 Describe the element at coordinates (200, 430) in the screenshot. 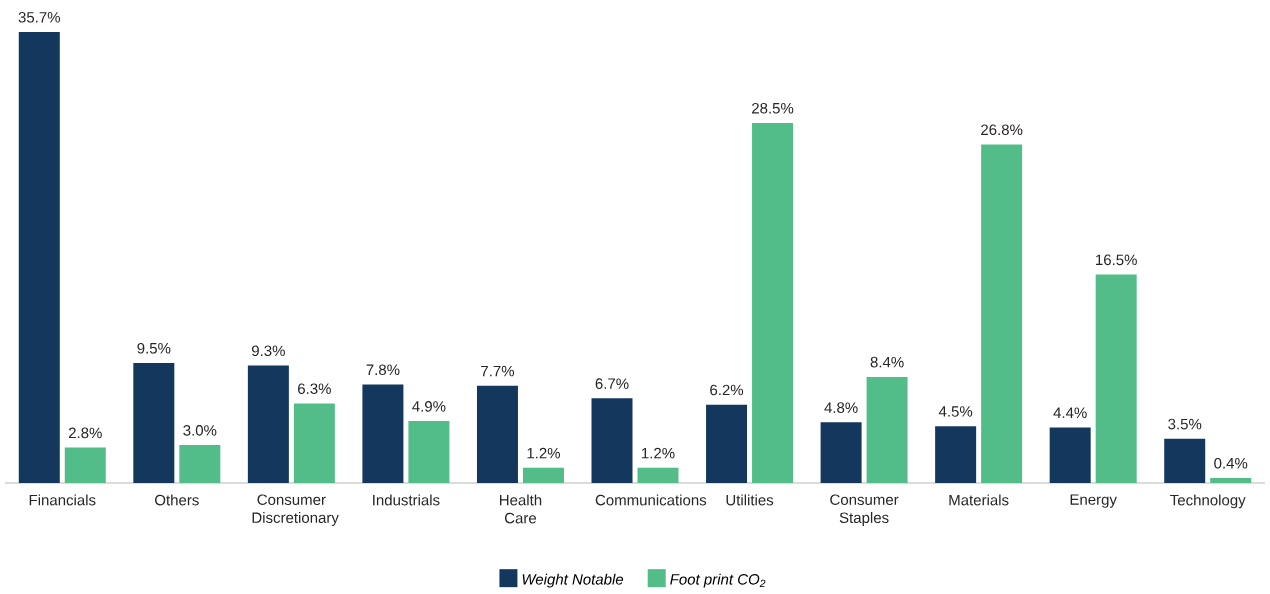

I see `data-label: 3.0%` at that location.